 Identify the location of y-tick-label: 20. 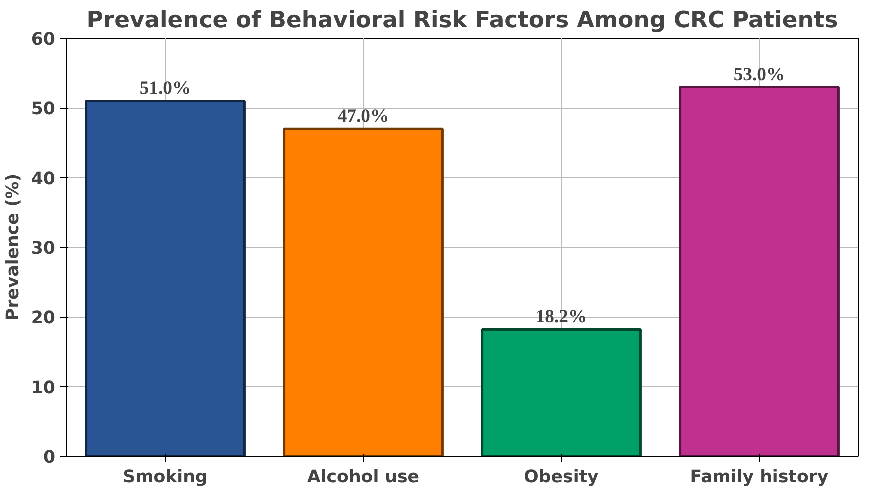
(43, 318).